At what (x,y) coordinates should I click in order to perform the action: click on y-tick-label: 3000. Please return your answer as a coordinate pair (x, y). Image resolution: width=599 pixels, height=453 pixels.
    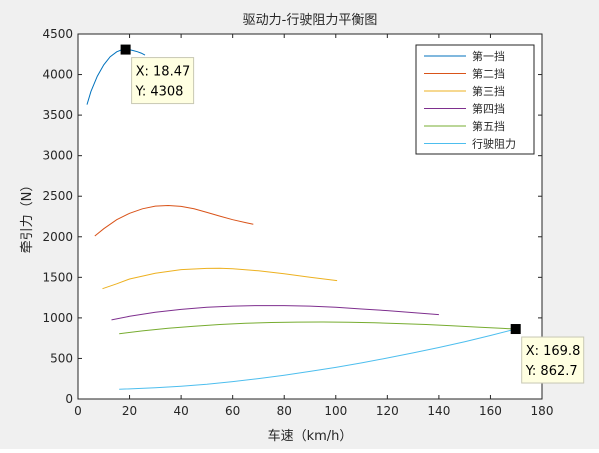
    Looking at the image, I should click on (57, 156).